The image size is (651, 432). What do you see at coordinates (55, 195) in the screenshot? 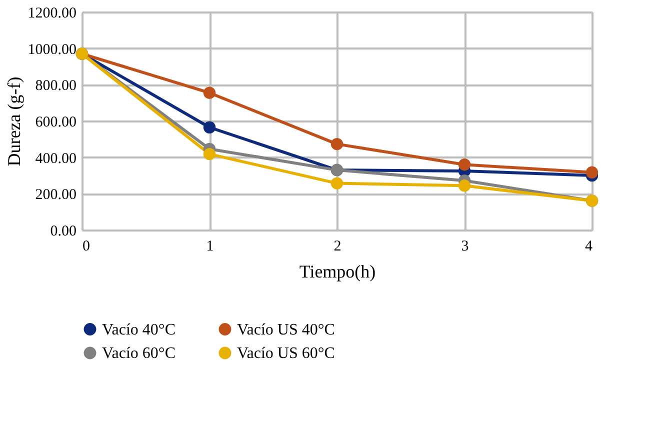
I see `y-tick-label: 200.00` at bounding box center [55, 195].